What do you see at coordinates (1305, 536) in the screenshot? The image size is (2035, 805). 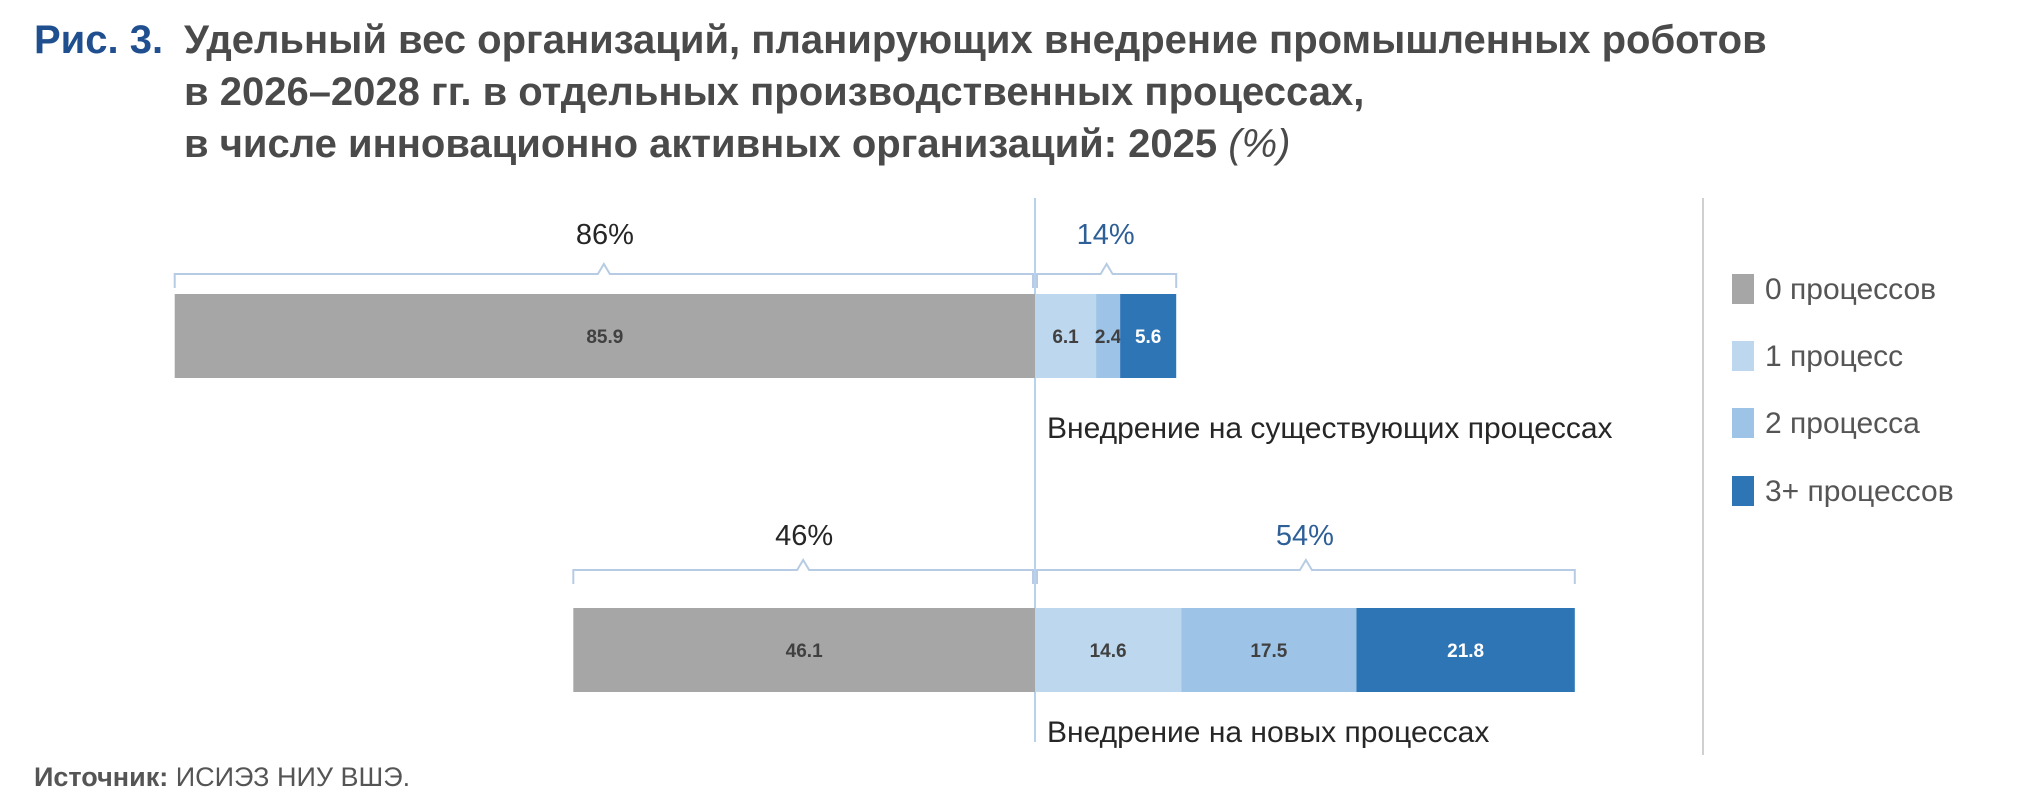 I see `bar-1-right-total: 54%` at bounding box center [1305, 536].